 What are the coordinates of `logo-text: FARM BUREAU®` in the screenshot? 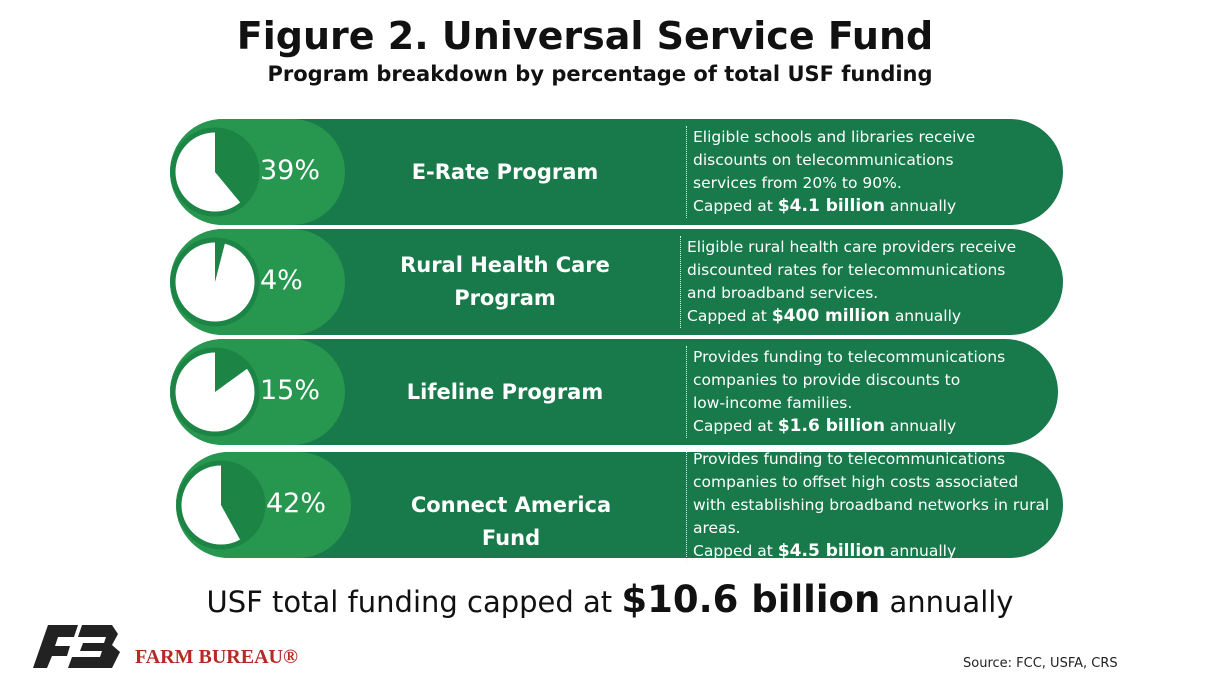 It's located at (216, 657).